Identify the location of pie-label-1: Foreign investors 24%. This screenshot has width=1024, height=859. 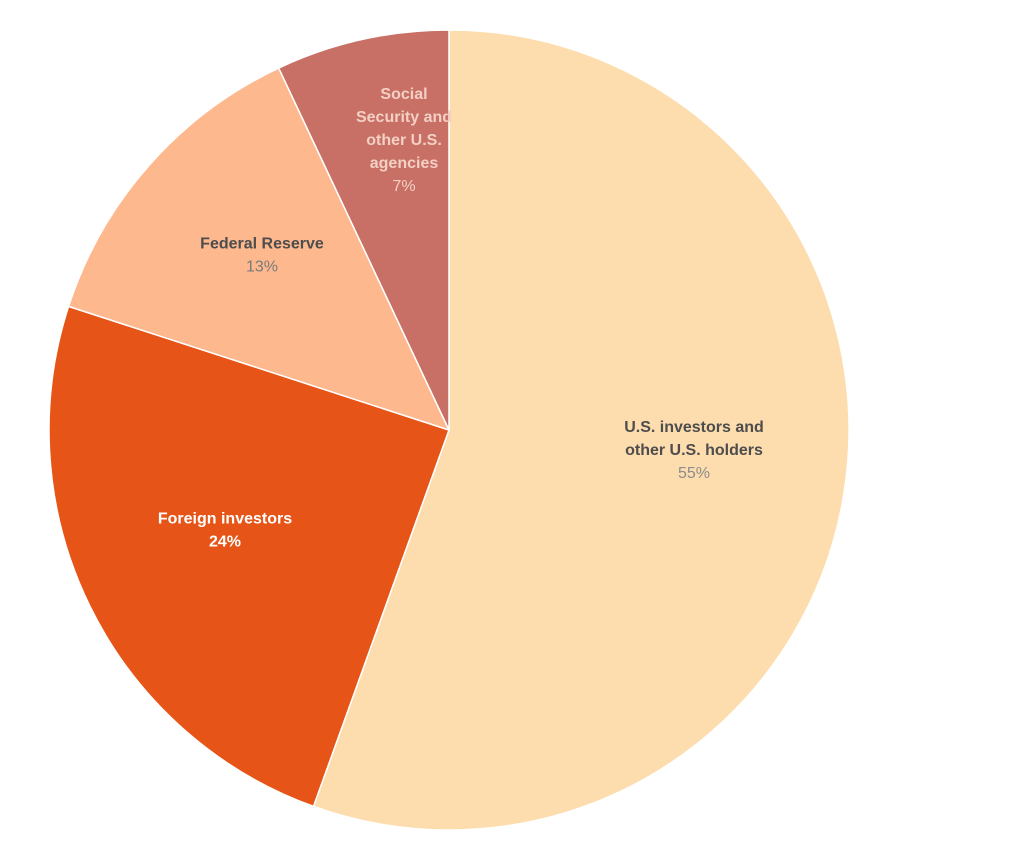
(225, 531).